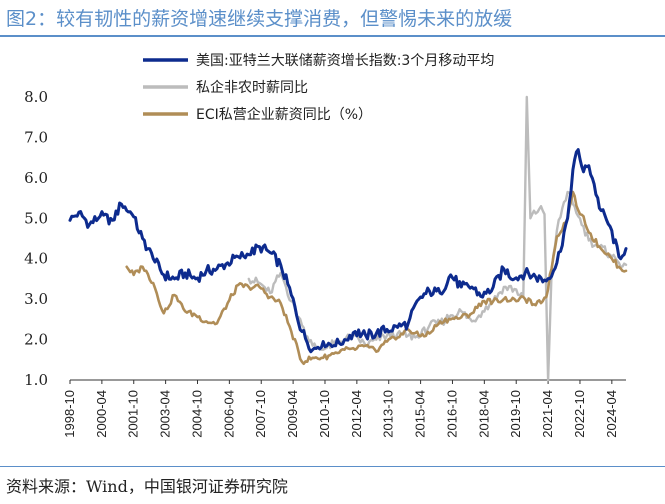 The width and height of the screenshot is (665, 504). I want to click on y-tick-label-5.0: 5.0, so click(36, 218).